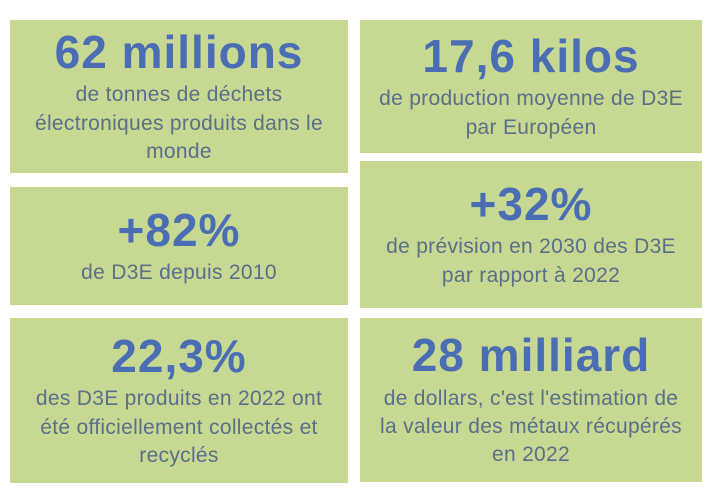  What do you see at coordinates (531, 203) in the screenshot?
I see `stat-value: +32%` at bounding box center [531, 203].